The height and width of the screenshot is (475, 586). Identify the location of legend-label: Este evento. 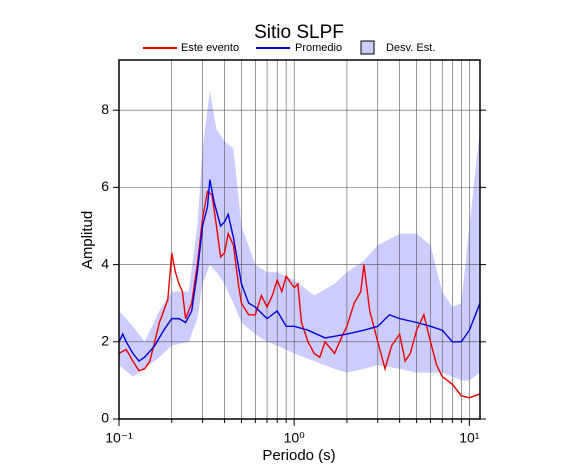
(210, 48).